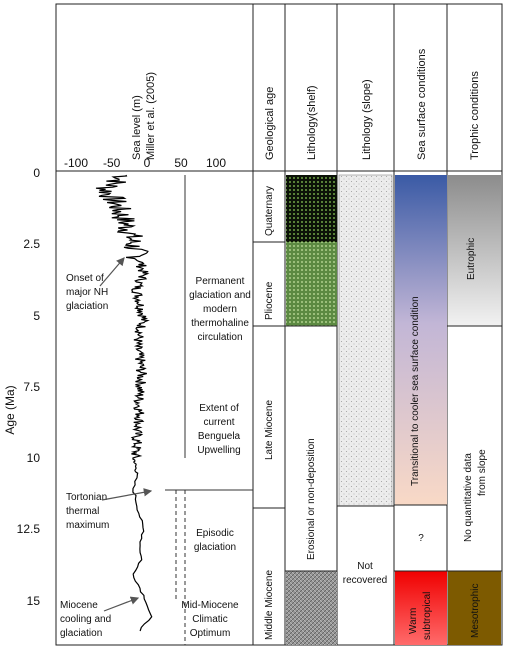 The image size is (505, 653). Describe the element at coordinates (311, 208) in the screenshot. I see `shelf-layer-quaternary` at that location.